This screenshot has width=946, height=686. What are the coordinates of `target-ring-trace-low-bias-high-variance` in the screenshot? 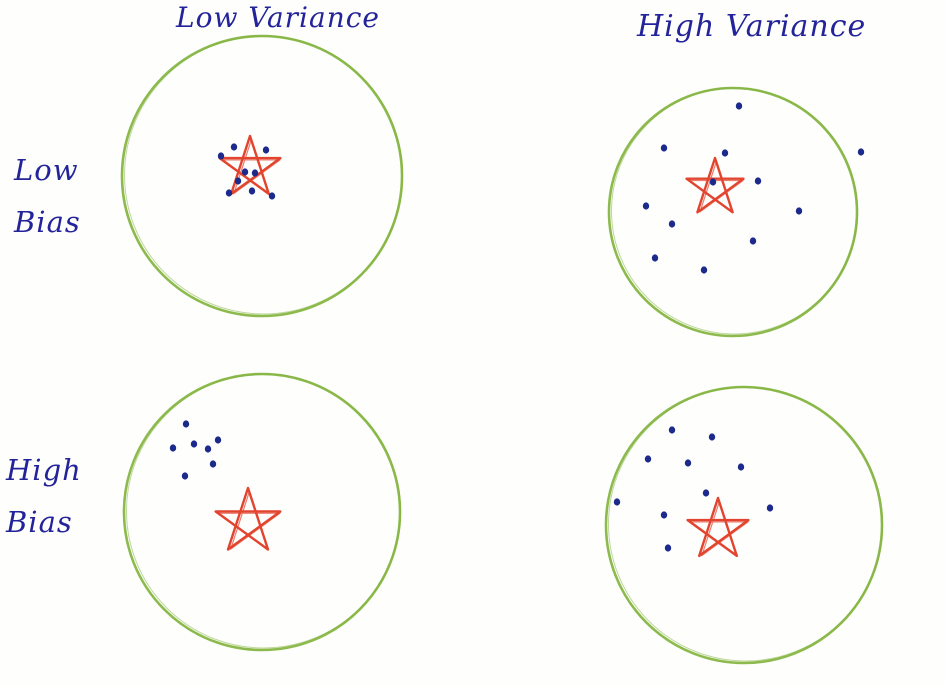 It's located at (734, 211).